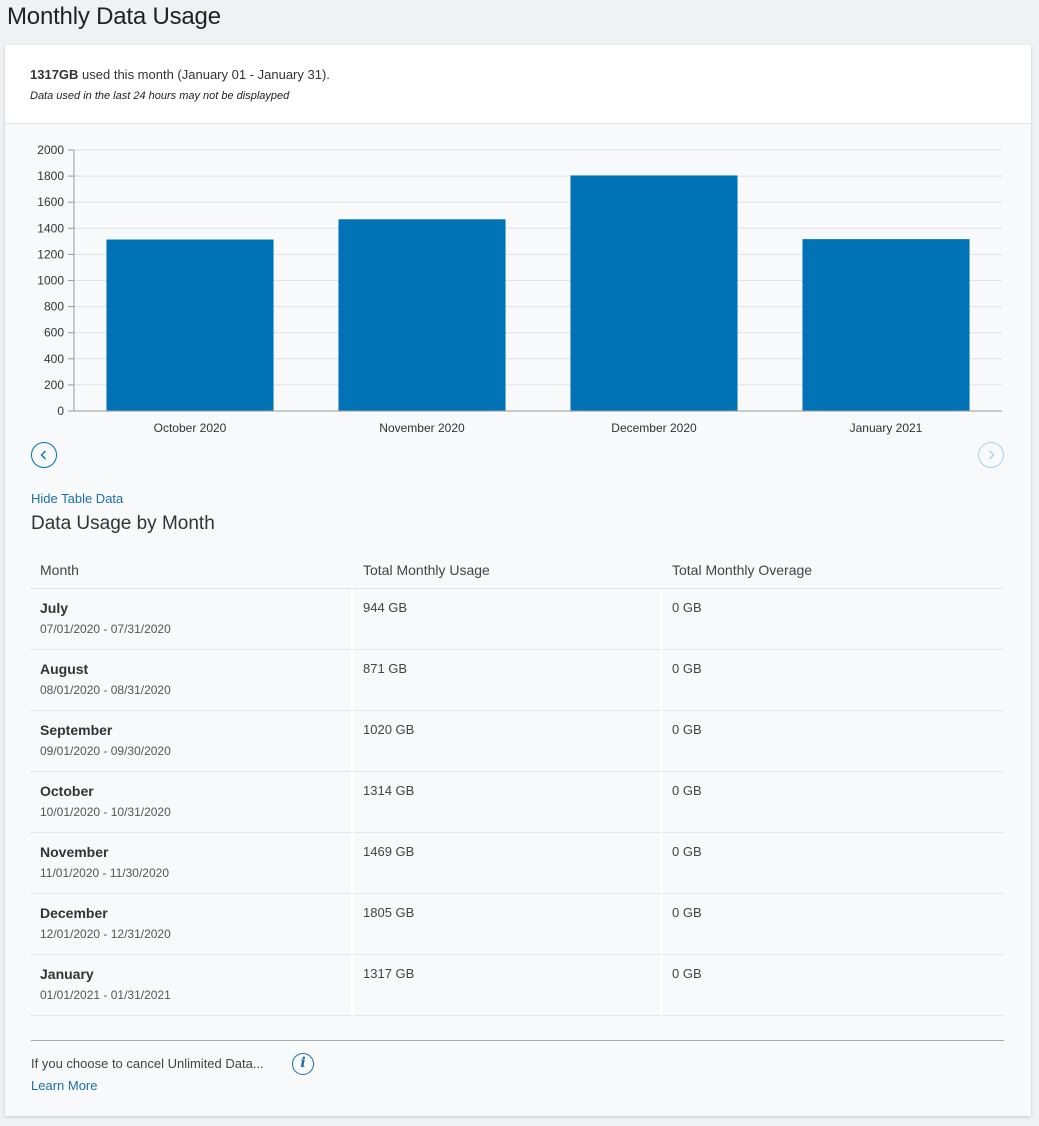  What do you see at coordinates (76, 730) in the screenshot?
I see `row-month: September` at bounding box center [76, 730].